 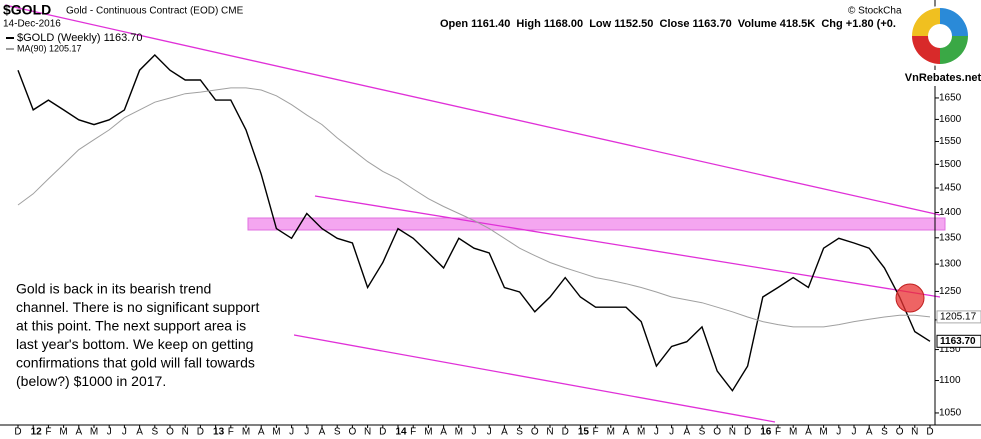 What do you see at coordinates (950, 413) in the screenshot?
I see `y-tick-label: 1050` at bounding box center [950, 413].